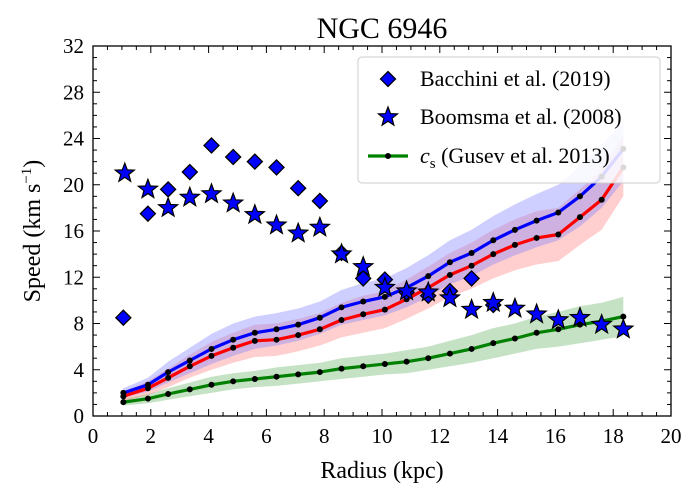 The height and width of the screenshot is (500, 700). What do you see at coordinates (613, 436) in the screenshot?
I see `x-tick-label: 18` at bounding box center [613, 436].